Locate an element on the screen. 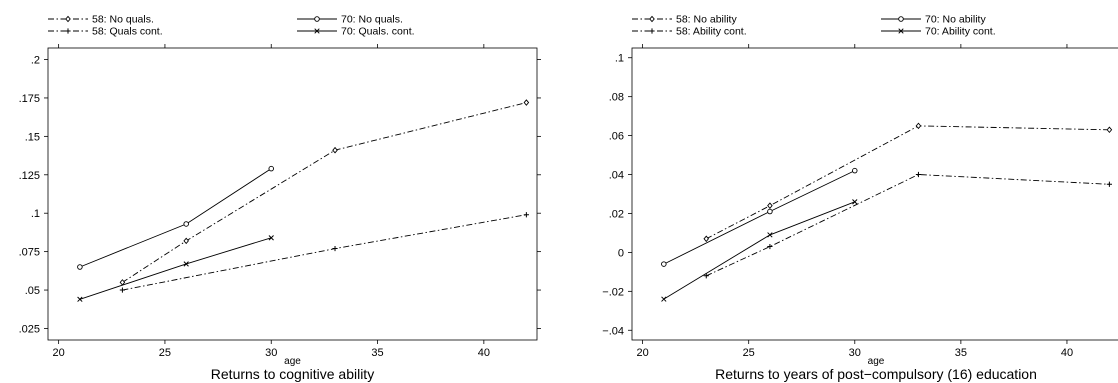  legend-entry: 70: Quals. cont. is located at coordinates (356, 32).